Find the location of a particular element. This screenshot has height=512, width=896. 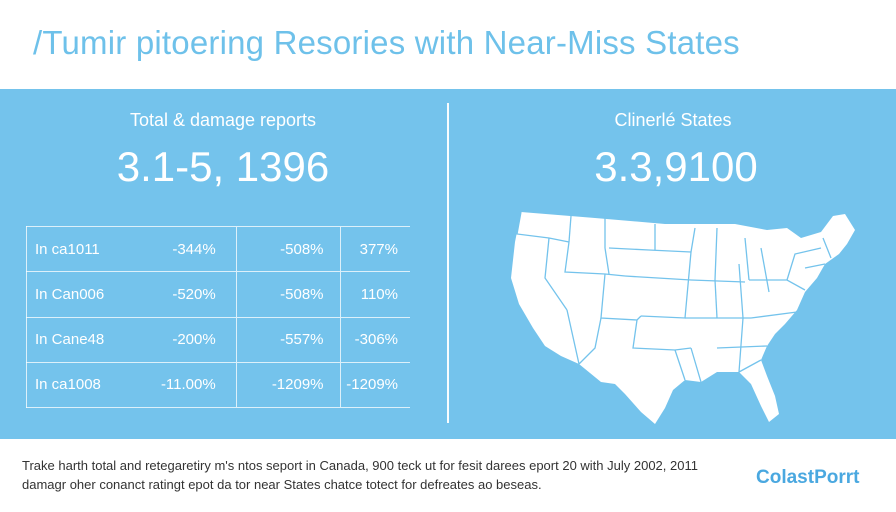

states-label: Clinerlé States is located at coordinates (673, 120).